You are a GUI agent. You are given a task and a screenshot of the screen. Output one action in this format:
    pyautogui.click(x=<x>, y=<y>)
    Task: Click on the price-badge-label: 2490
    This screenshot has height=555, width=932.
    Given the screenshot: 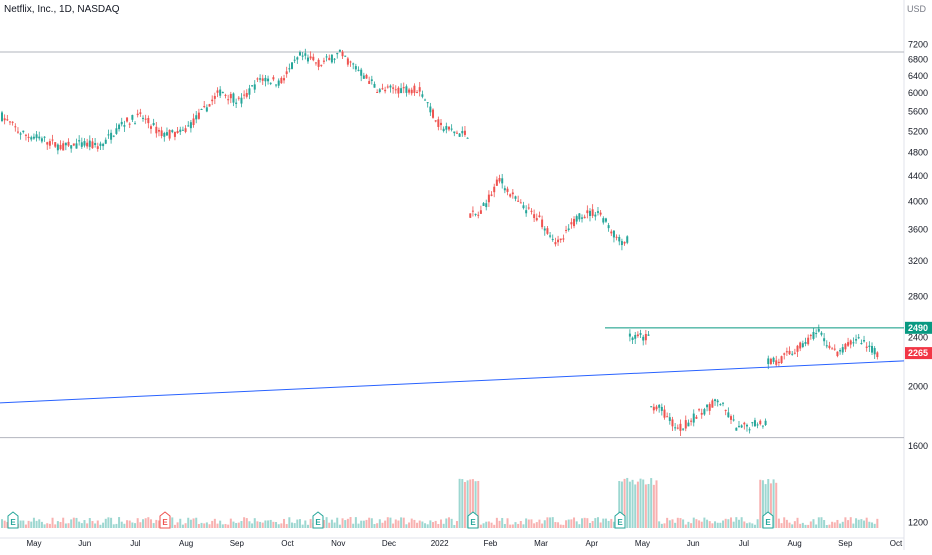 What is the action you would take?
    pyautogui.click(x=918, y=328)
    